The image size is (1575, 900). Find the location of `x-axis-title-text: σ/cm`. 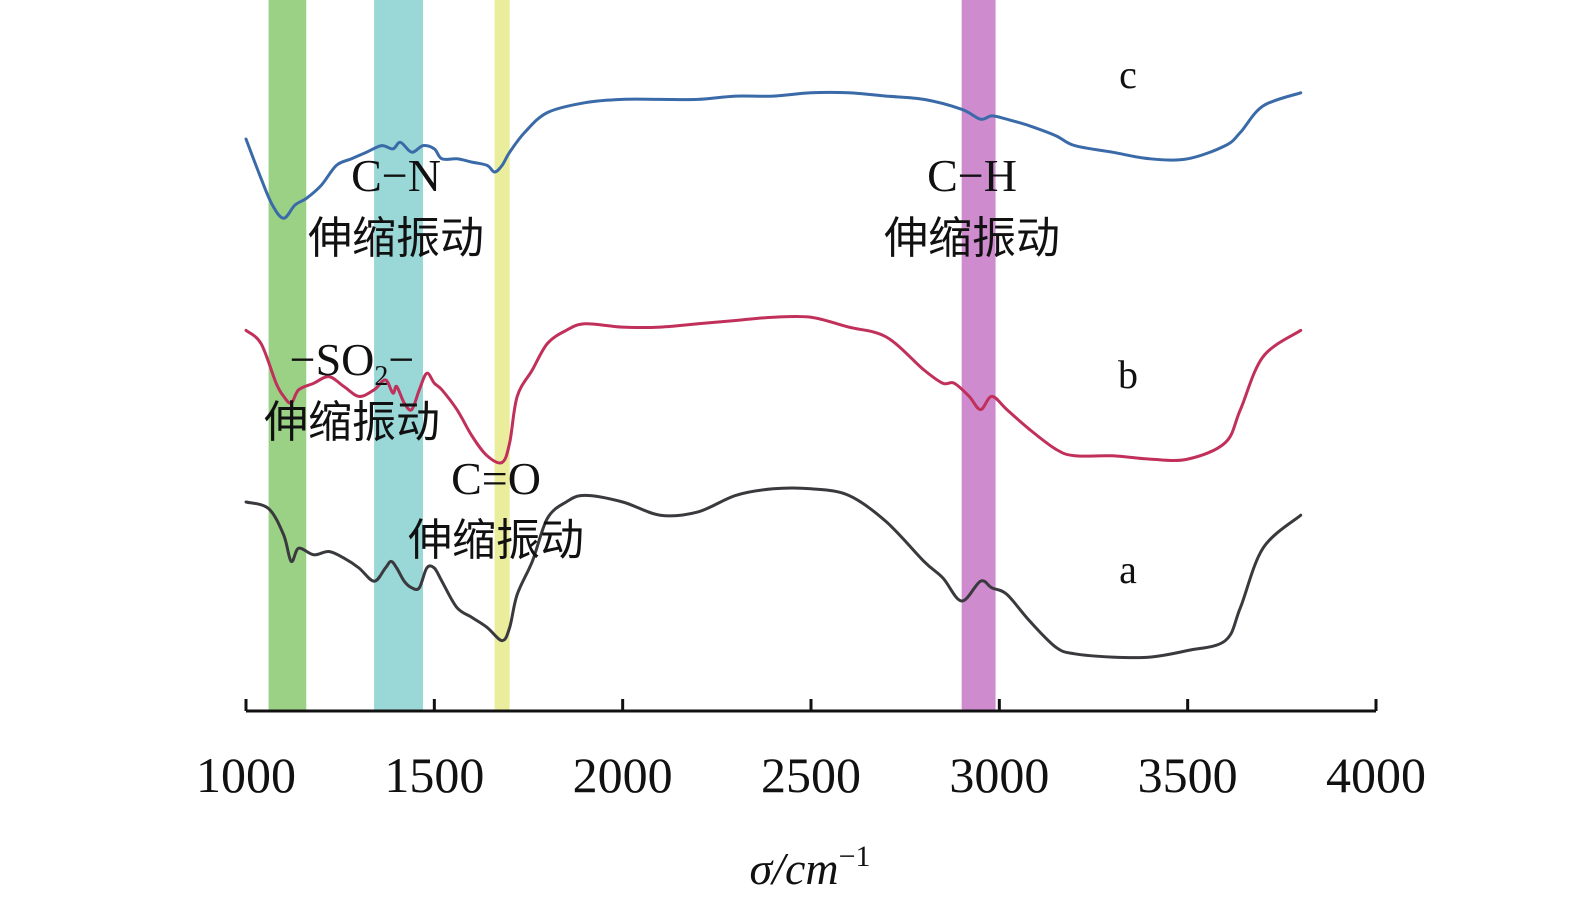

x-axis-title-text: σ/cm is located at coordinates (793, 868).